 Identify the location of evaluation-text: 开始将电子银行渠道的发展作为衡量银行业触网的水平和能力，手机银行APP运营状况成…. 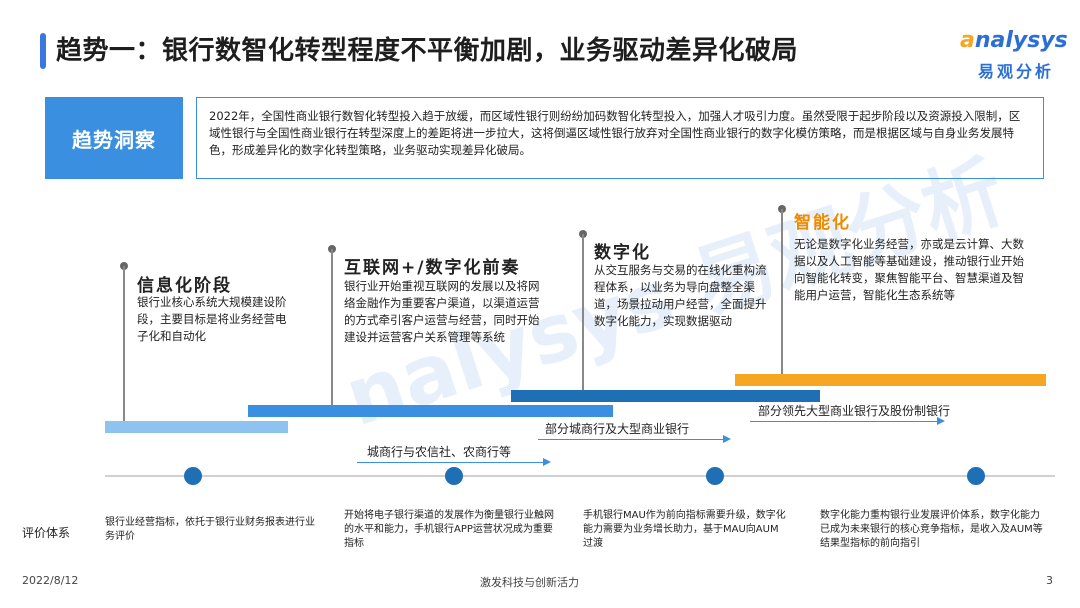
(449, 529).